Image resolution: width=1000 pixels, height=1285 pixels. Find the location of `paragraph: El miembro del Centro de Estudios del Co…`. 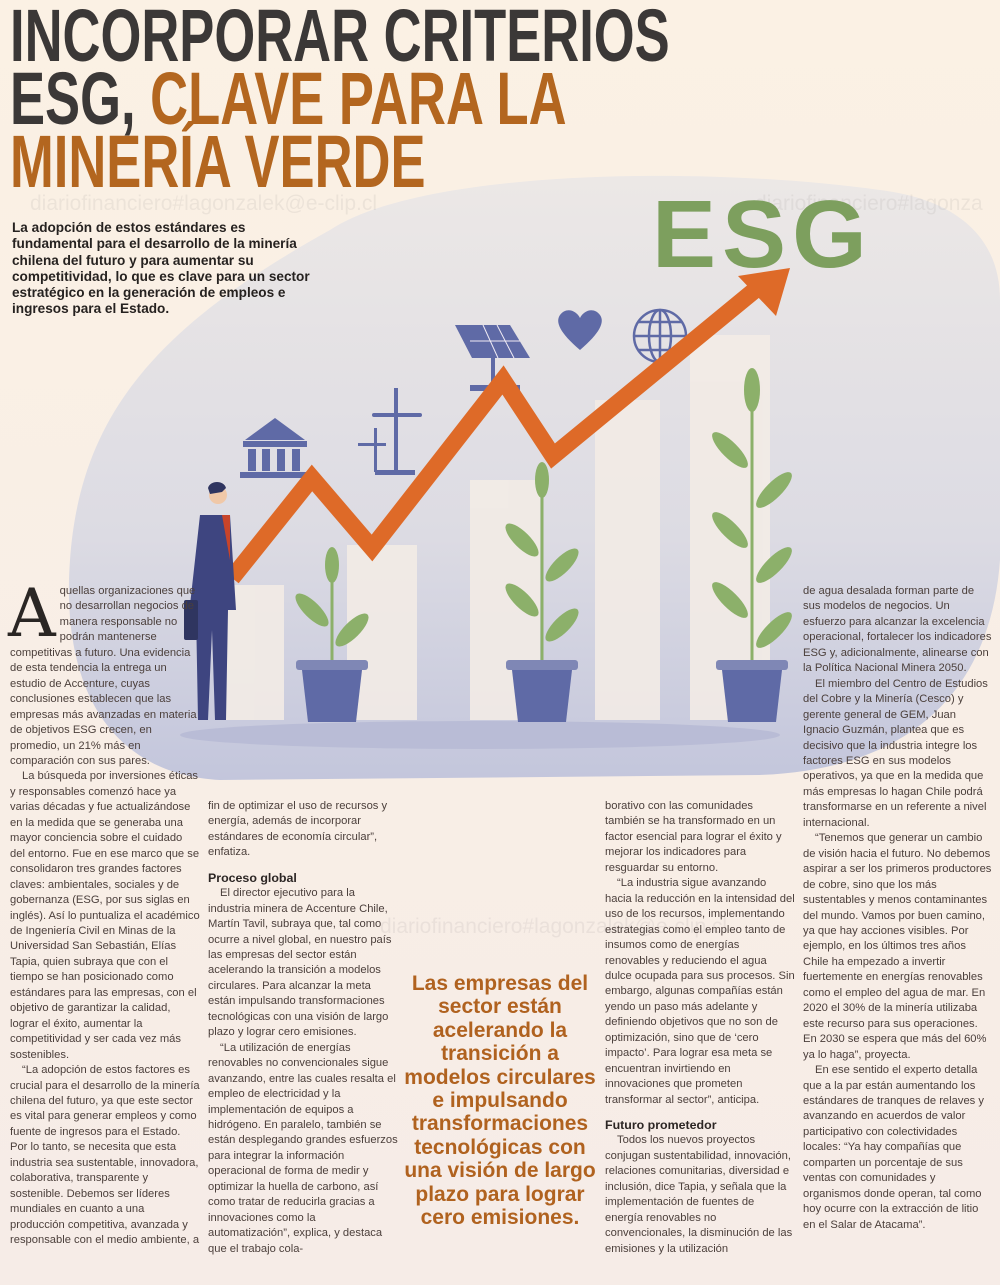

paragraph: El miembro del Centro de Estudios del Co… is located at coordinates (895, 753).